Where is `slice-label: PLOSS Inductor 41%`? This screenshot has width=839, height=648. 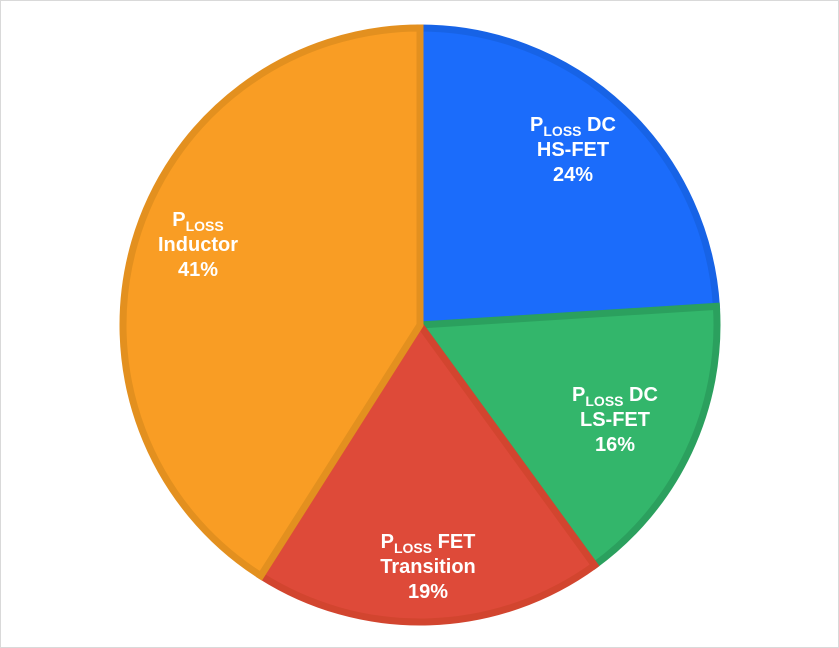
slice-label: PLOSS Inductor 41% is located at coordinates (198, 245).